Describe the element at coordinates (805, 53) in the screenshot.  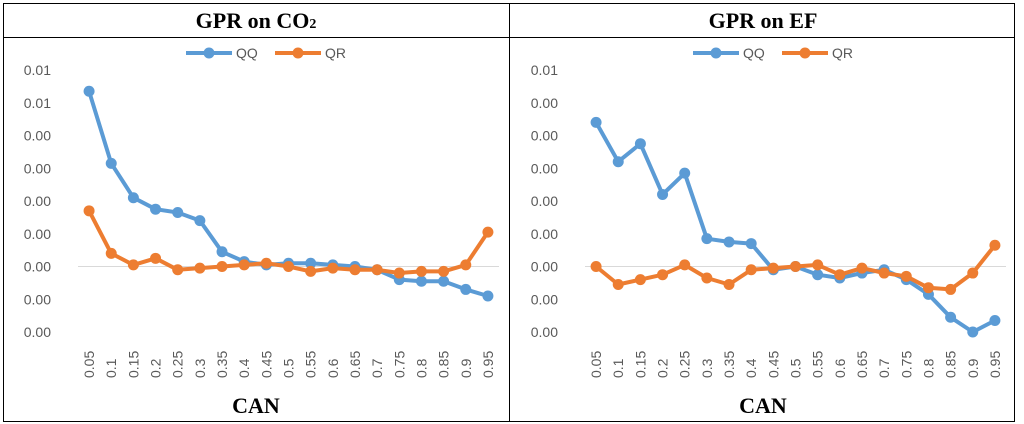
I see `legend-marker-qr` at that location.